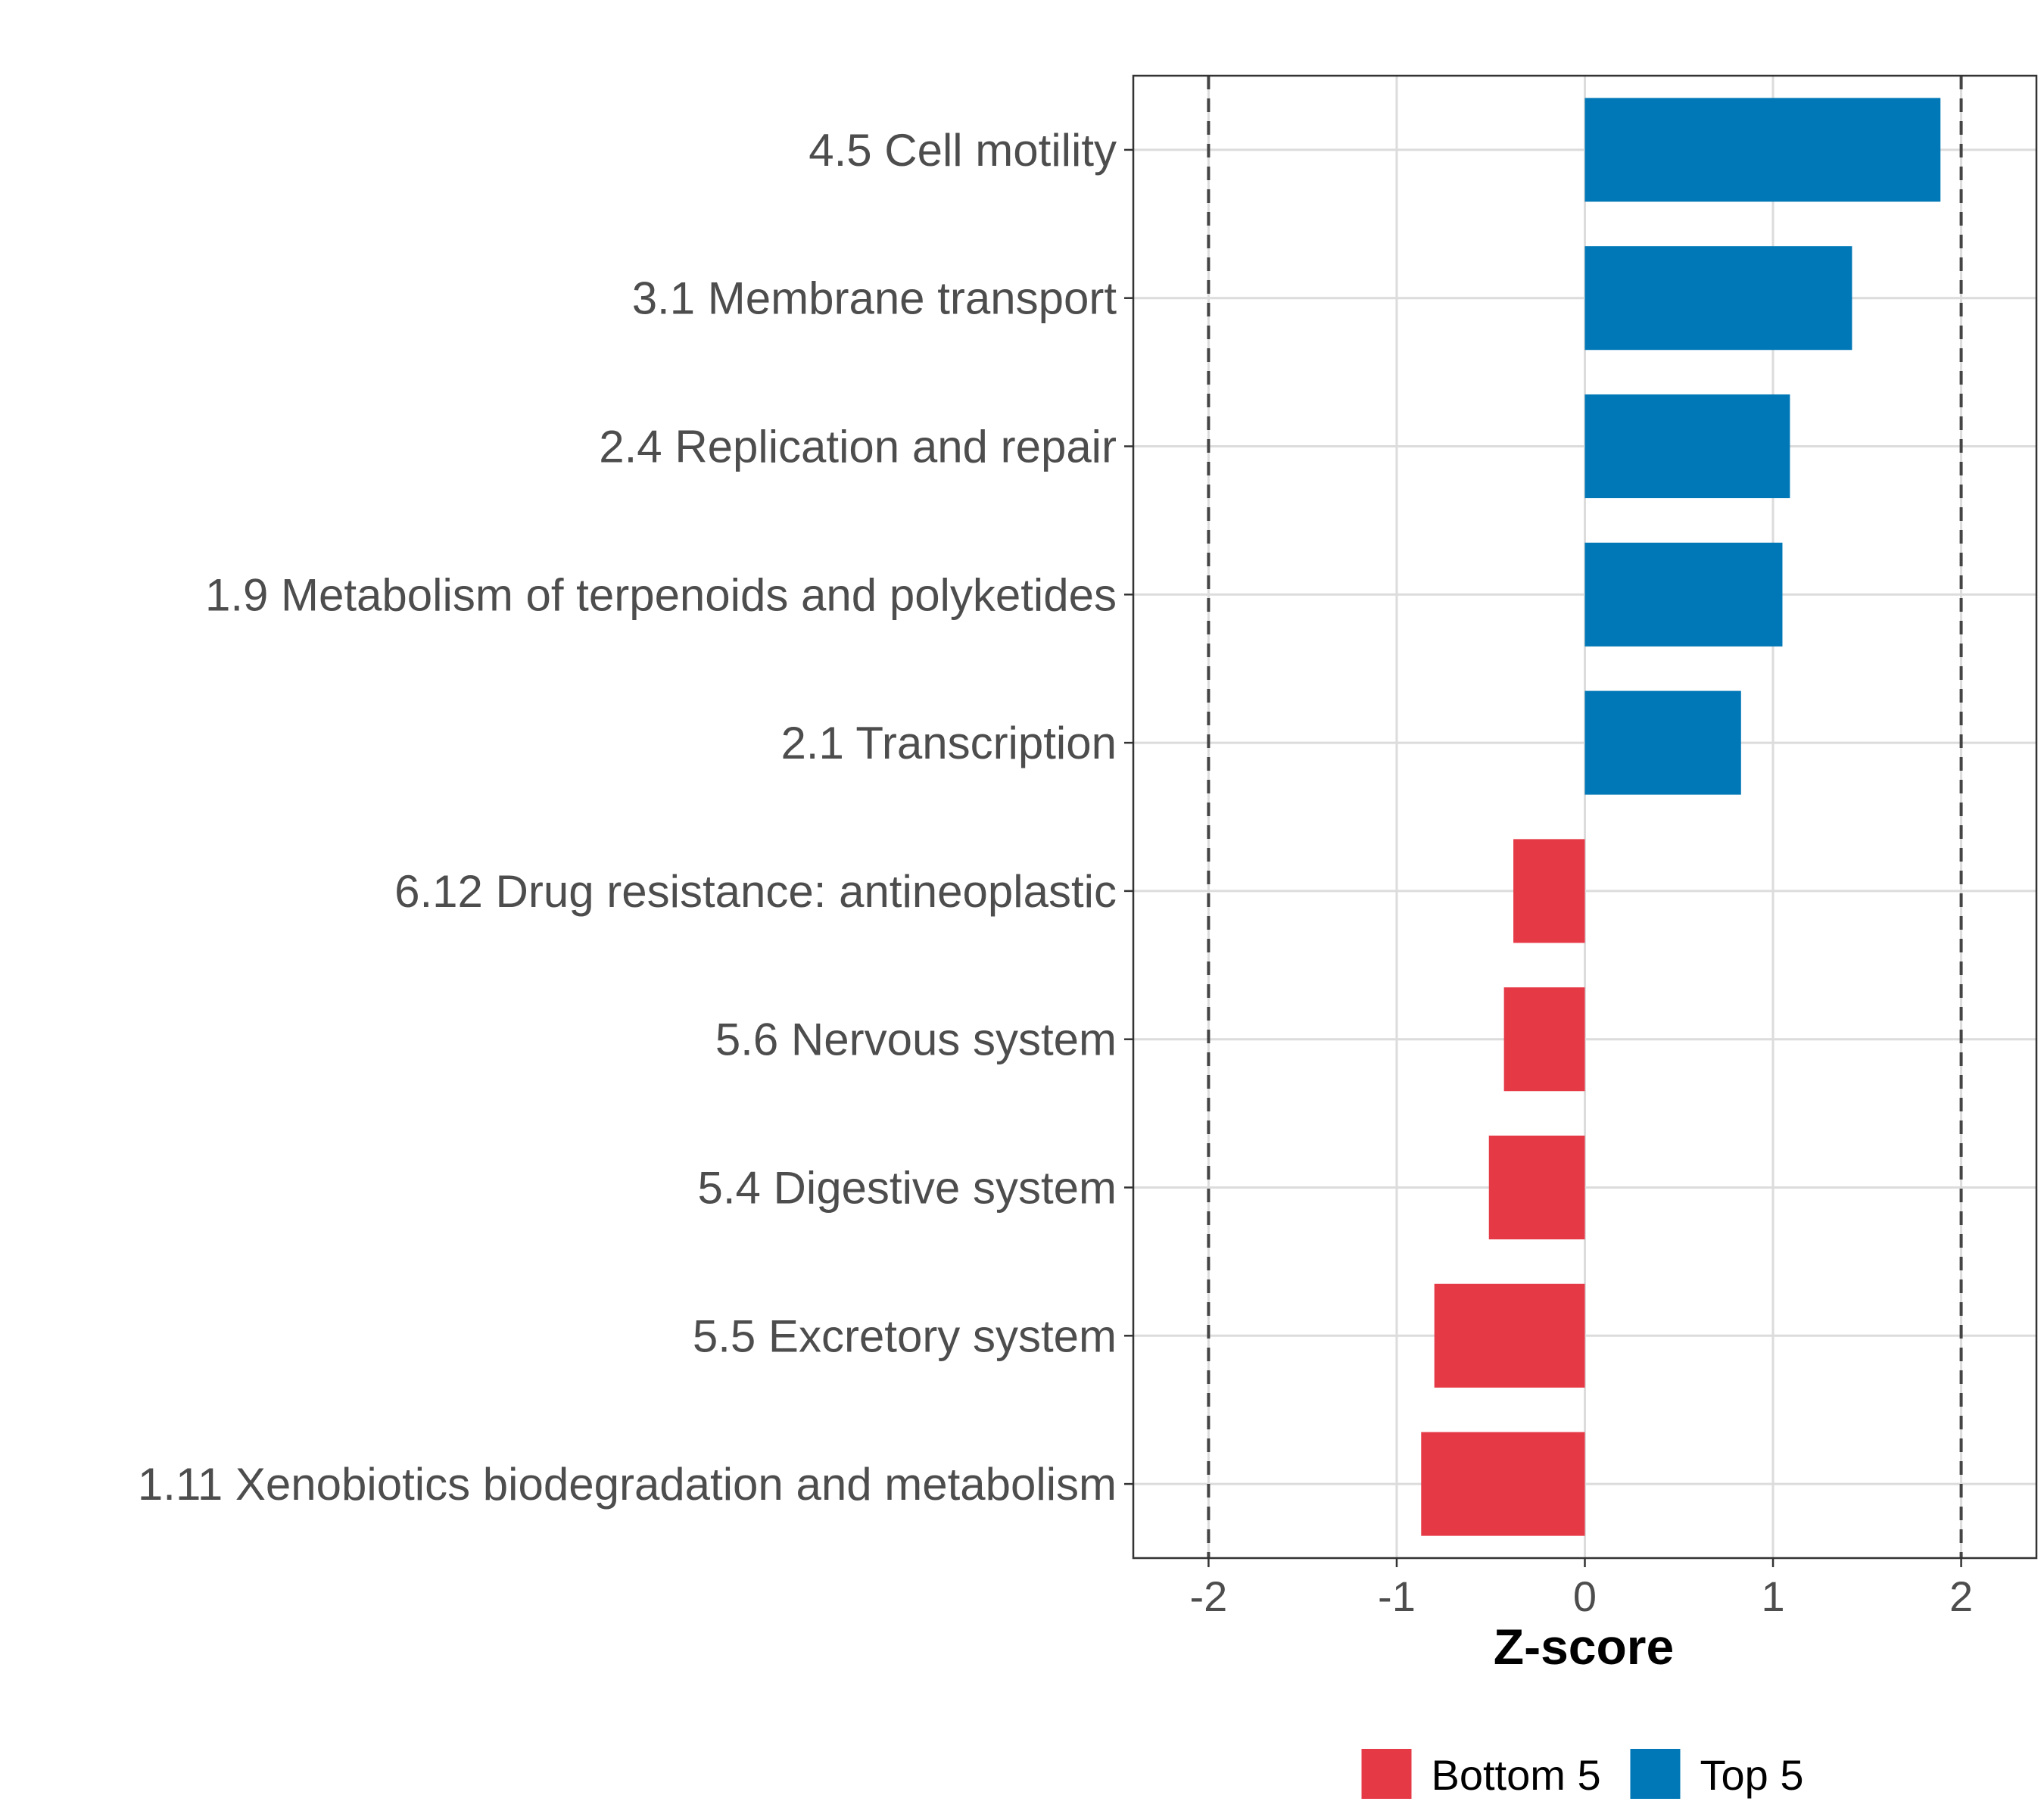  Describe the element at coordinates (949, 743) in the screenshot. I see `category-label: 2.1 Transcription` at that location.